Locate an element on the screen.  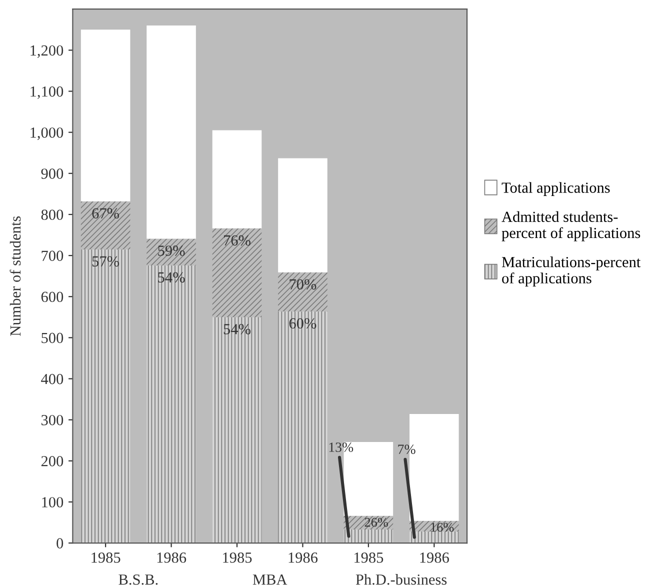
legend-label: Admitted students-percent of applications is located at coordinates (571, 226).